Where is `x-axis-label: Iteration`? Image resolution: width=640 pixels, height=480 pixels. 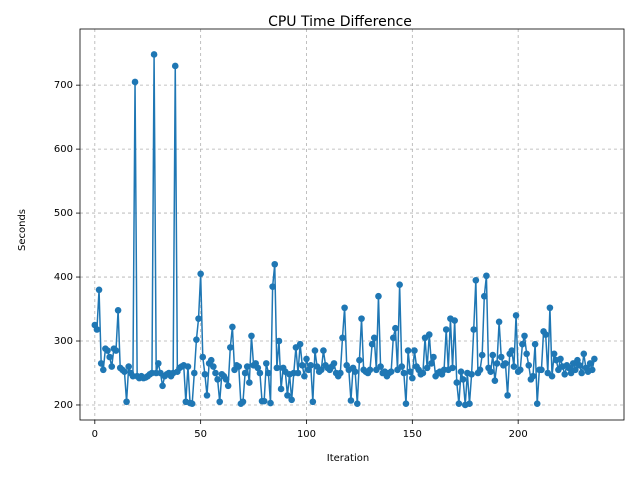 x-axis-label: Iteration is located at coordinates (348, 458).